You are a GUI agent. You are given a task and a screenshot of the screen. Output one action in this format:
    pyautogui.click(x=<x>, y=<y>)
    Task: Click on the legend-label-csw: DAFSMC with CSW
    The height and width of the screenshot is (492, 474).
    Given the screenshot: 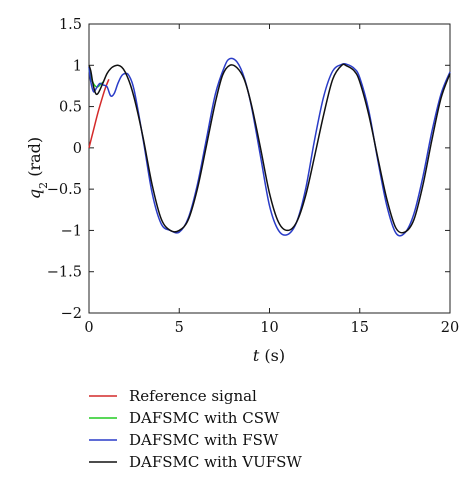 What is the action you would take?
    pyautogui.click(x=204, y=418)
    